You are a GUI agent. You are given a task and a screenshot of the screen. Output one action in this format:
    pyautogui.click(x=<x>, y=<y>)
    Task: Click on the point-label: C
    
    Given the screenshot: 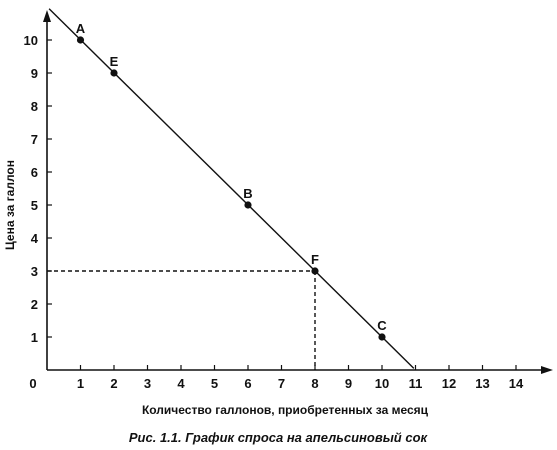 What is the action you would take?
    pyautogui.click(x=382, y=325)
    